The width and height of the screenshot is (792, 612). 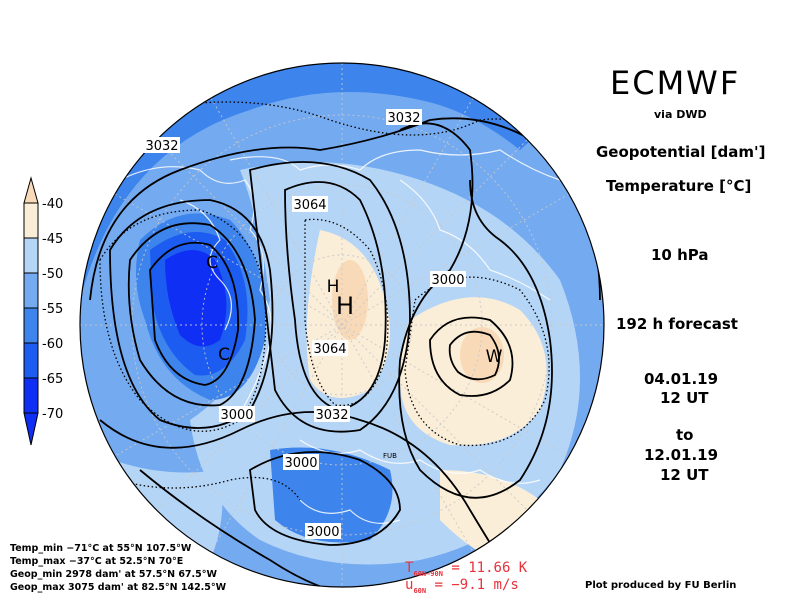 I want to click on t-symbol: T, so click(x=409, y=568).